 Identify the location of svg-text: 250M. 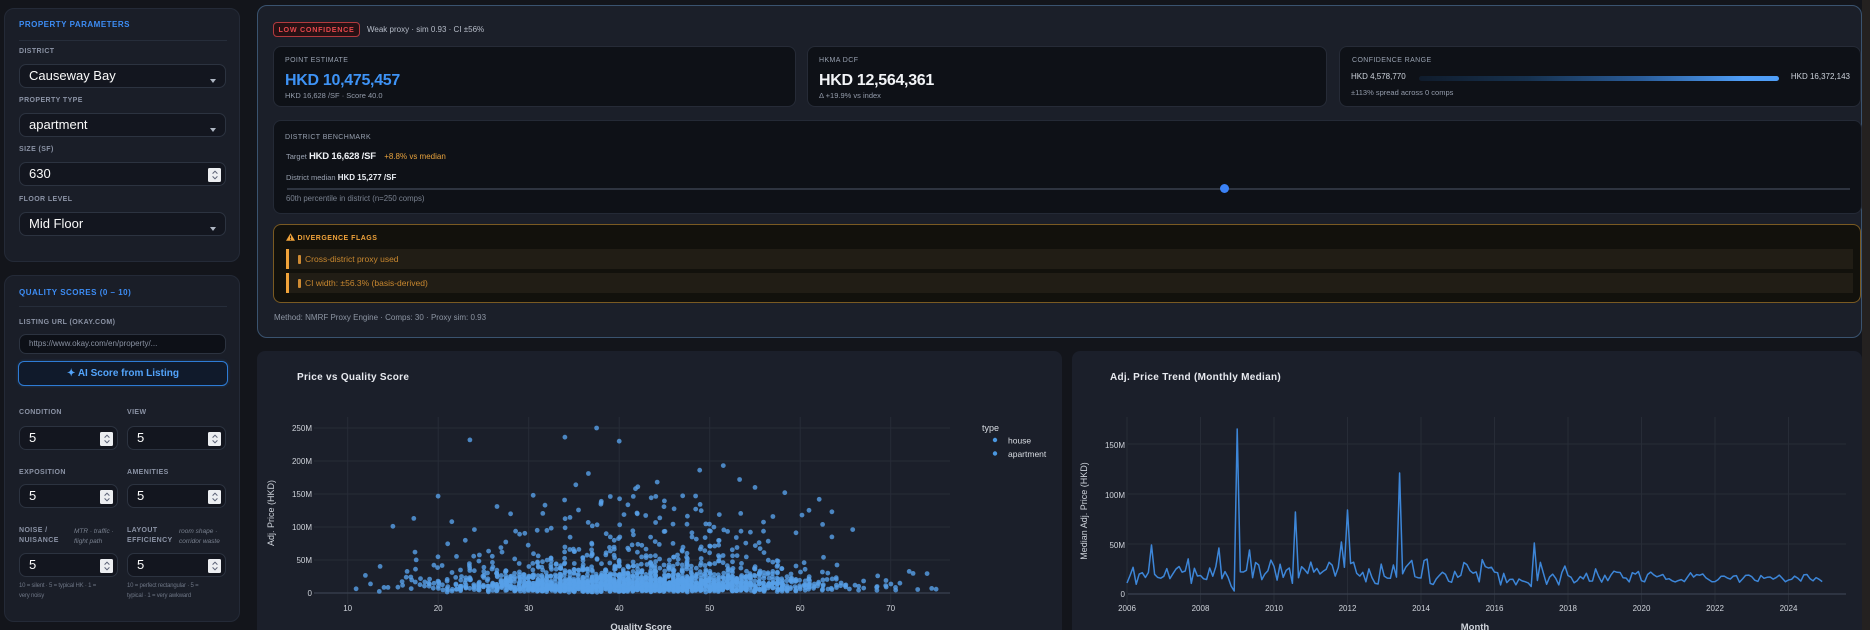
(302, 428).